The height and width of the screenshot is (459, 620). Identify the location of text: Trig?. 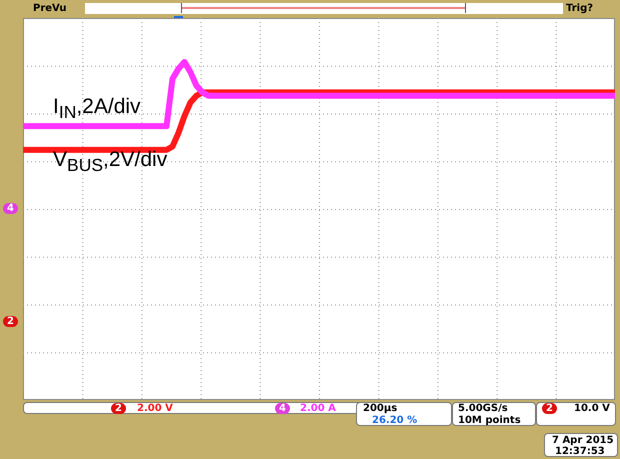
(580, 9).